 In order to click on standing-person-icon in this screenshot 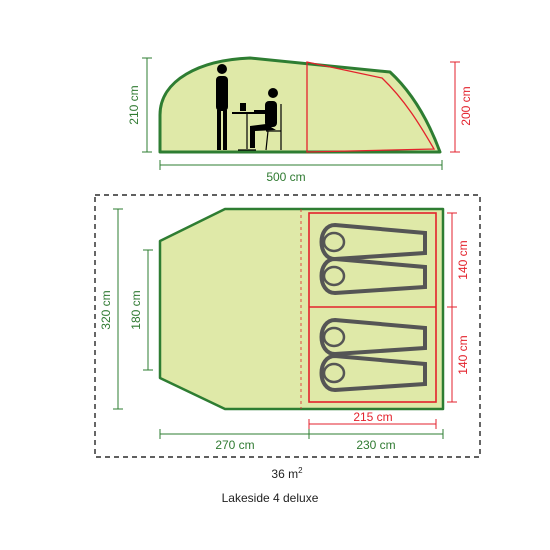, I will do `click(222, 107)`.